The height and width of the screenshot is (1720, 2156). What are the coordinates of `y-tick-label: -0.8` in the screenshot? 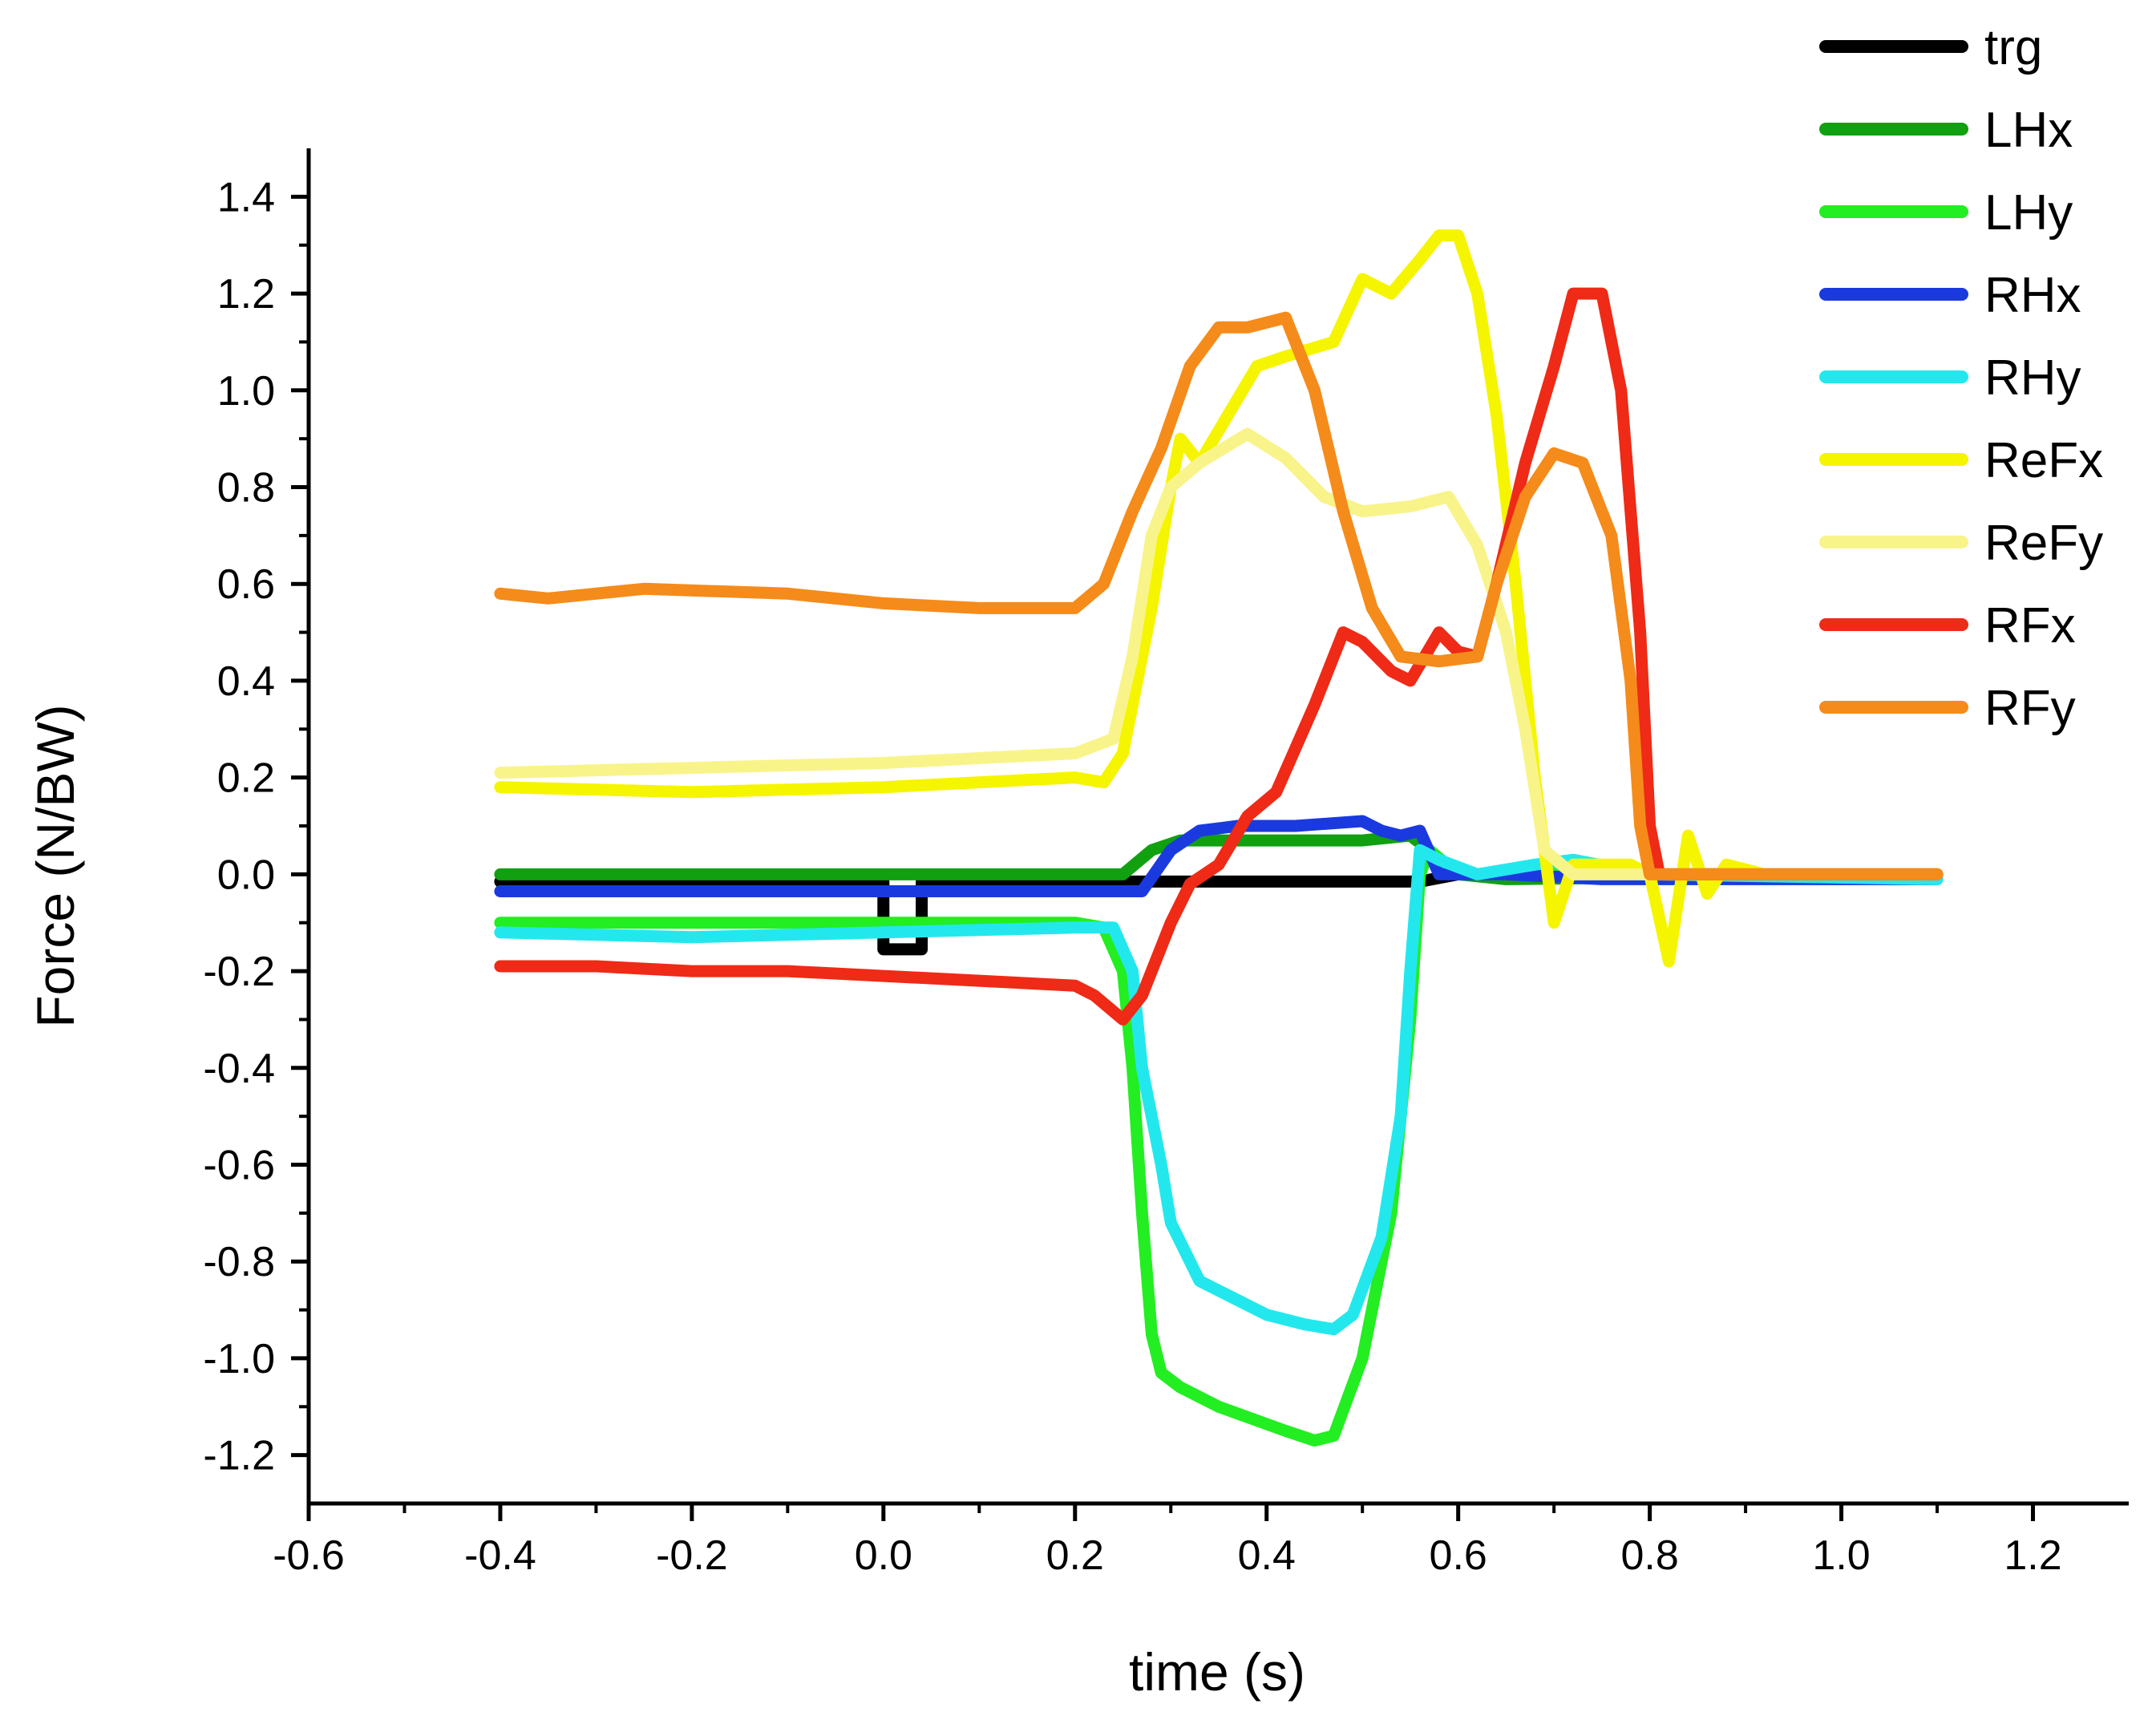 It's located at (239, 1262).